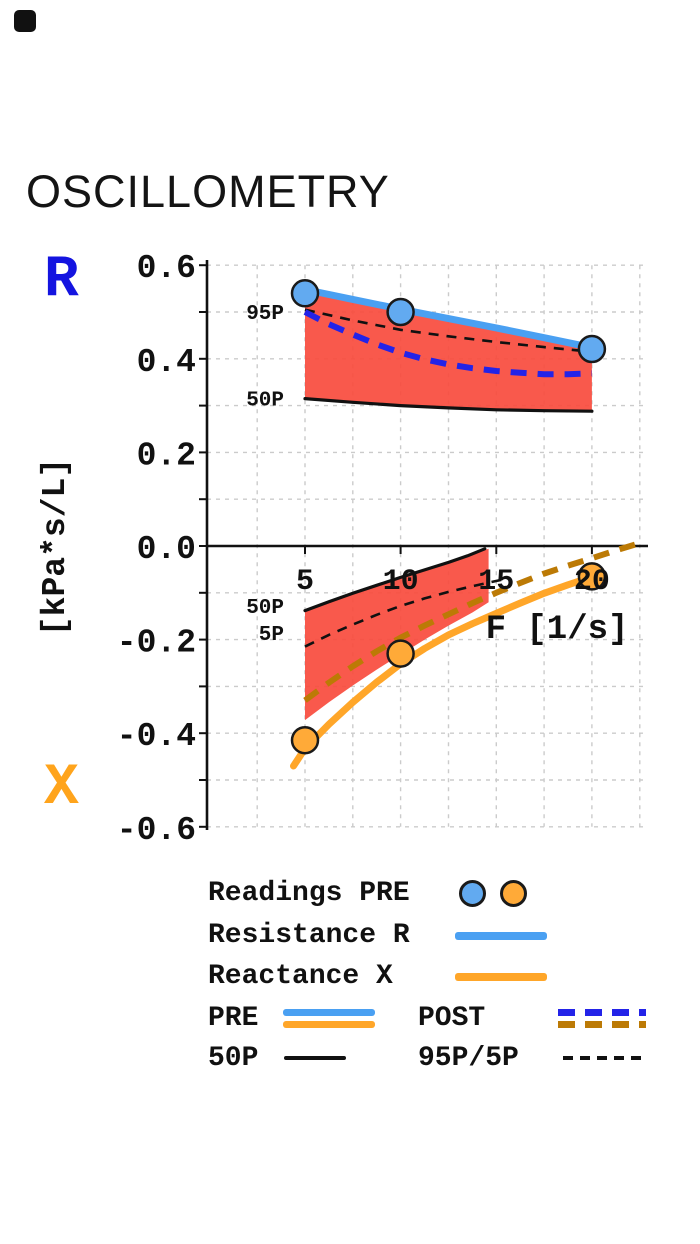 The height and width of the screenshot is (1244, 700). What do you see at coordinates (233, 1058) in the screenshot?
I see `legend-50p-label: 50P` at bounding box center [233, 1058].